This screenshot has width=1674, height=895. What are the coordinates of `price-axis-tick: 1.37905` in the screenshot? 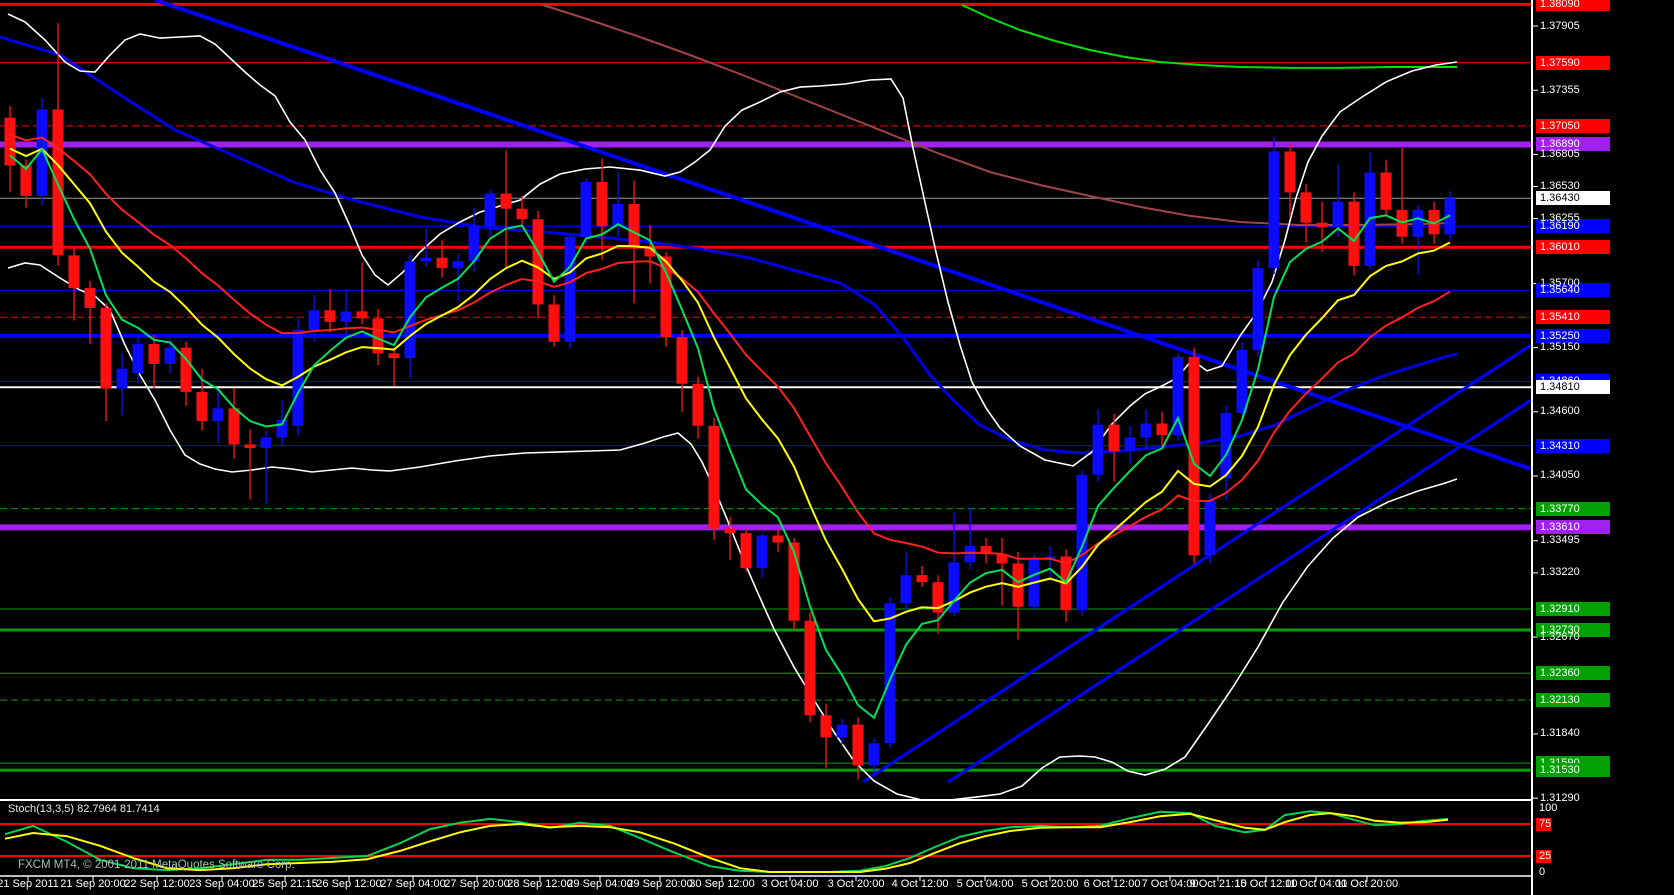 It's located at (1560, 25).